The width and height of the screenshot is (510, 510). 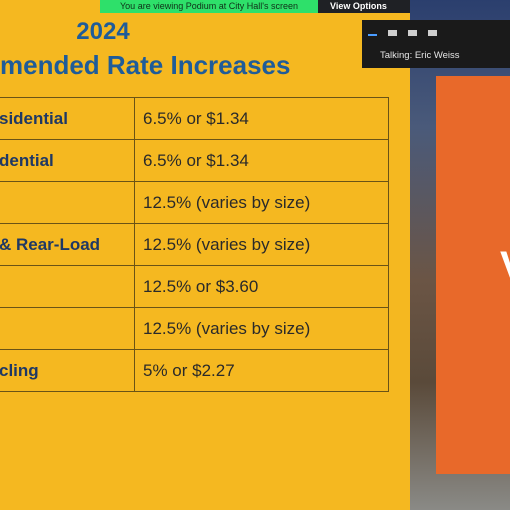 What do you see at coordinates (364, 6) in the screenshot?
I see `view-options-button: View Options` at bounding box center [364, 6].